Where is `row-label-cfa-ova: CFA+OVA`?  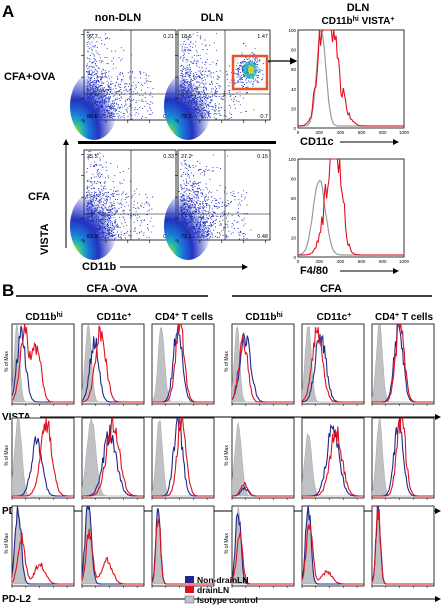 row-label-cfa-ova: CFA+OVA is located at coordinates (30, 77).